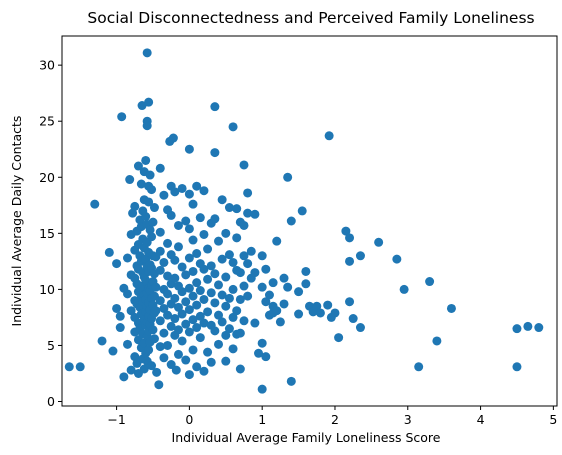 The height and width of the screenshot is (455, 562). What do you see at coordinates (335, 419) in the screenshot?
I see `x-tick-label: 2` at bounding box center [335, 419].